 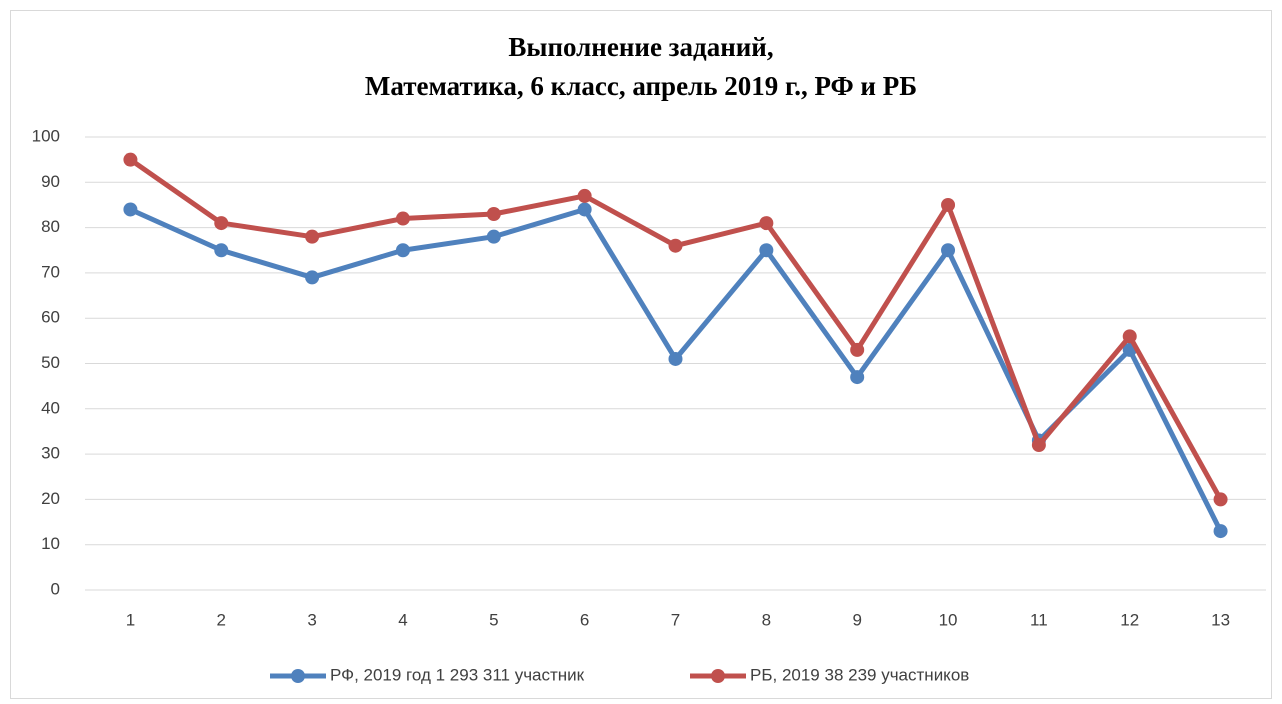 What do you see at coordinates (50, 317) in the screenshot?
I see `y-tick-label: 60` at bounding box center [50, 317].